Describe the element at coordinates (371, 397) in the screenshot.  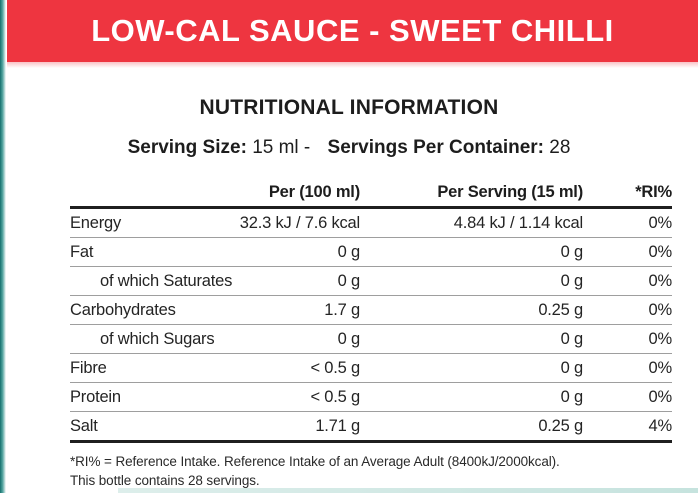
I see `table-row-protein: Protein < 0.5 g 0 g 0%` at that location.